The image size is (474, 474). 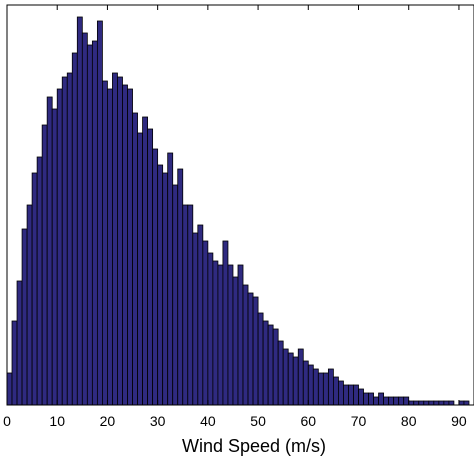 I want to click on x-tick-label: 90, so click(x=459, y=421).